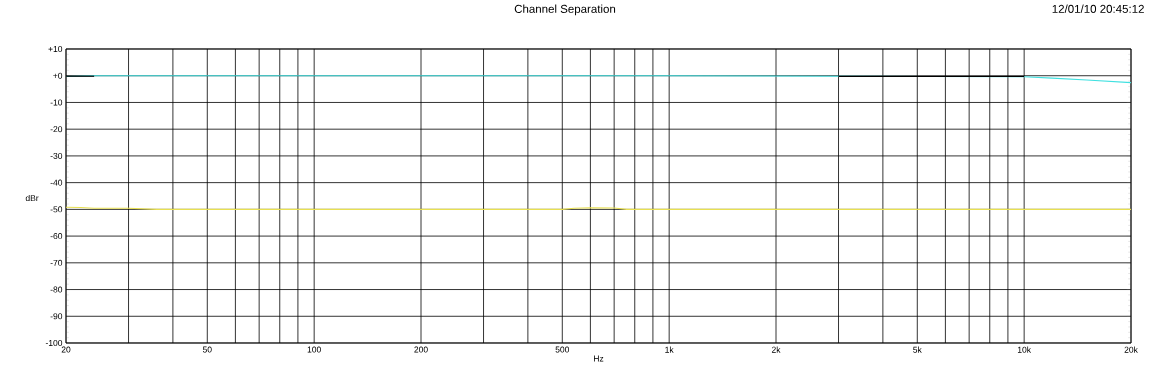 The width and height of the screenshot is (1152, 392). I want to click on x-tick-label: 500, so click(562, 349).